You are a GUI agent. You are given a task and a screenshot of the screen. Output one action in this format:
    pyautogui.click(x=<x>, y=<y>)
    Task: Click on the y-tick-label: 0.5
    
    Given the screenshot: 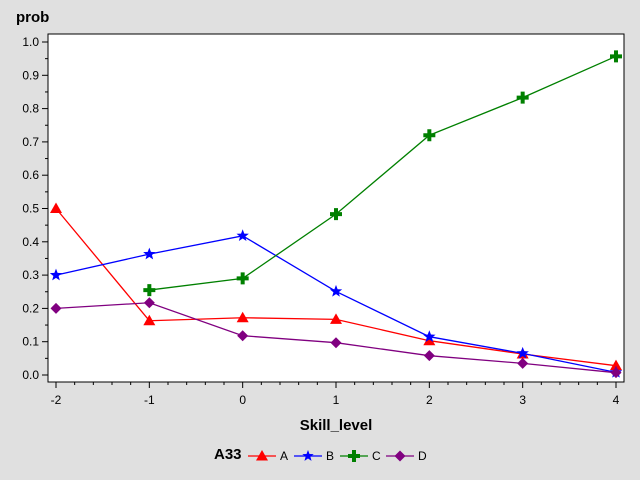 What is the action you would take?
    pyautogui.click(x=30, y=209)
    